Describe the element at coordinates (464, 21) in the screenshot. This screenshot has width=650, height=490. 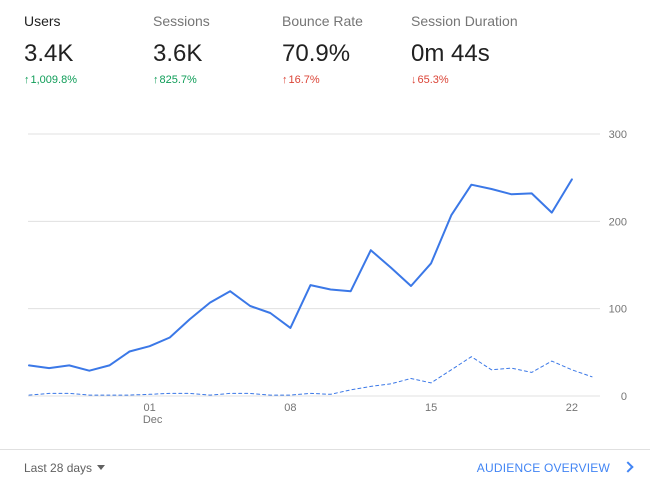
I see `metric-label: Session Duration` at that location.